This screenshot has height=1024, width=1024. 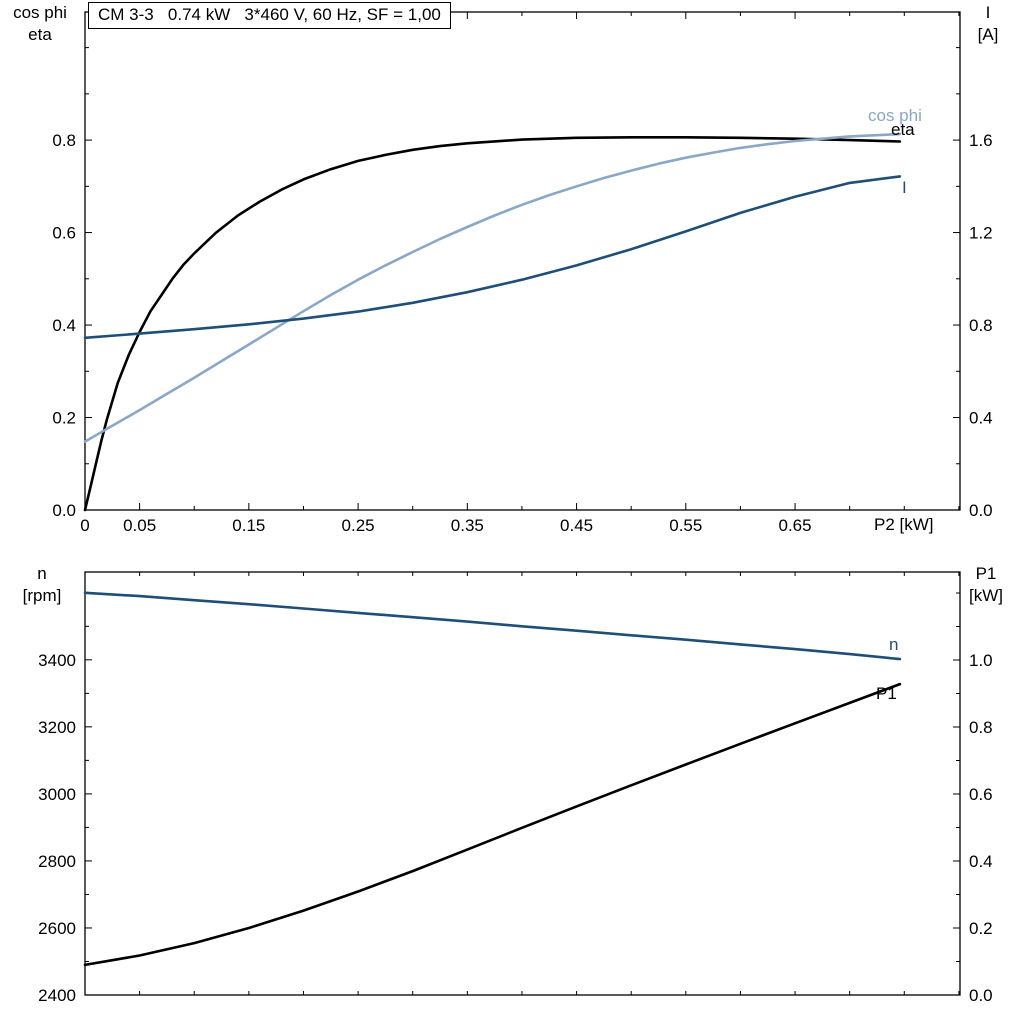 What do you see at coordinates (358, 525) in the screenshot?
I see `x-tick-label: 0.25` at bounding box center [358, 525].